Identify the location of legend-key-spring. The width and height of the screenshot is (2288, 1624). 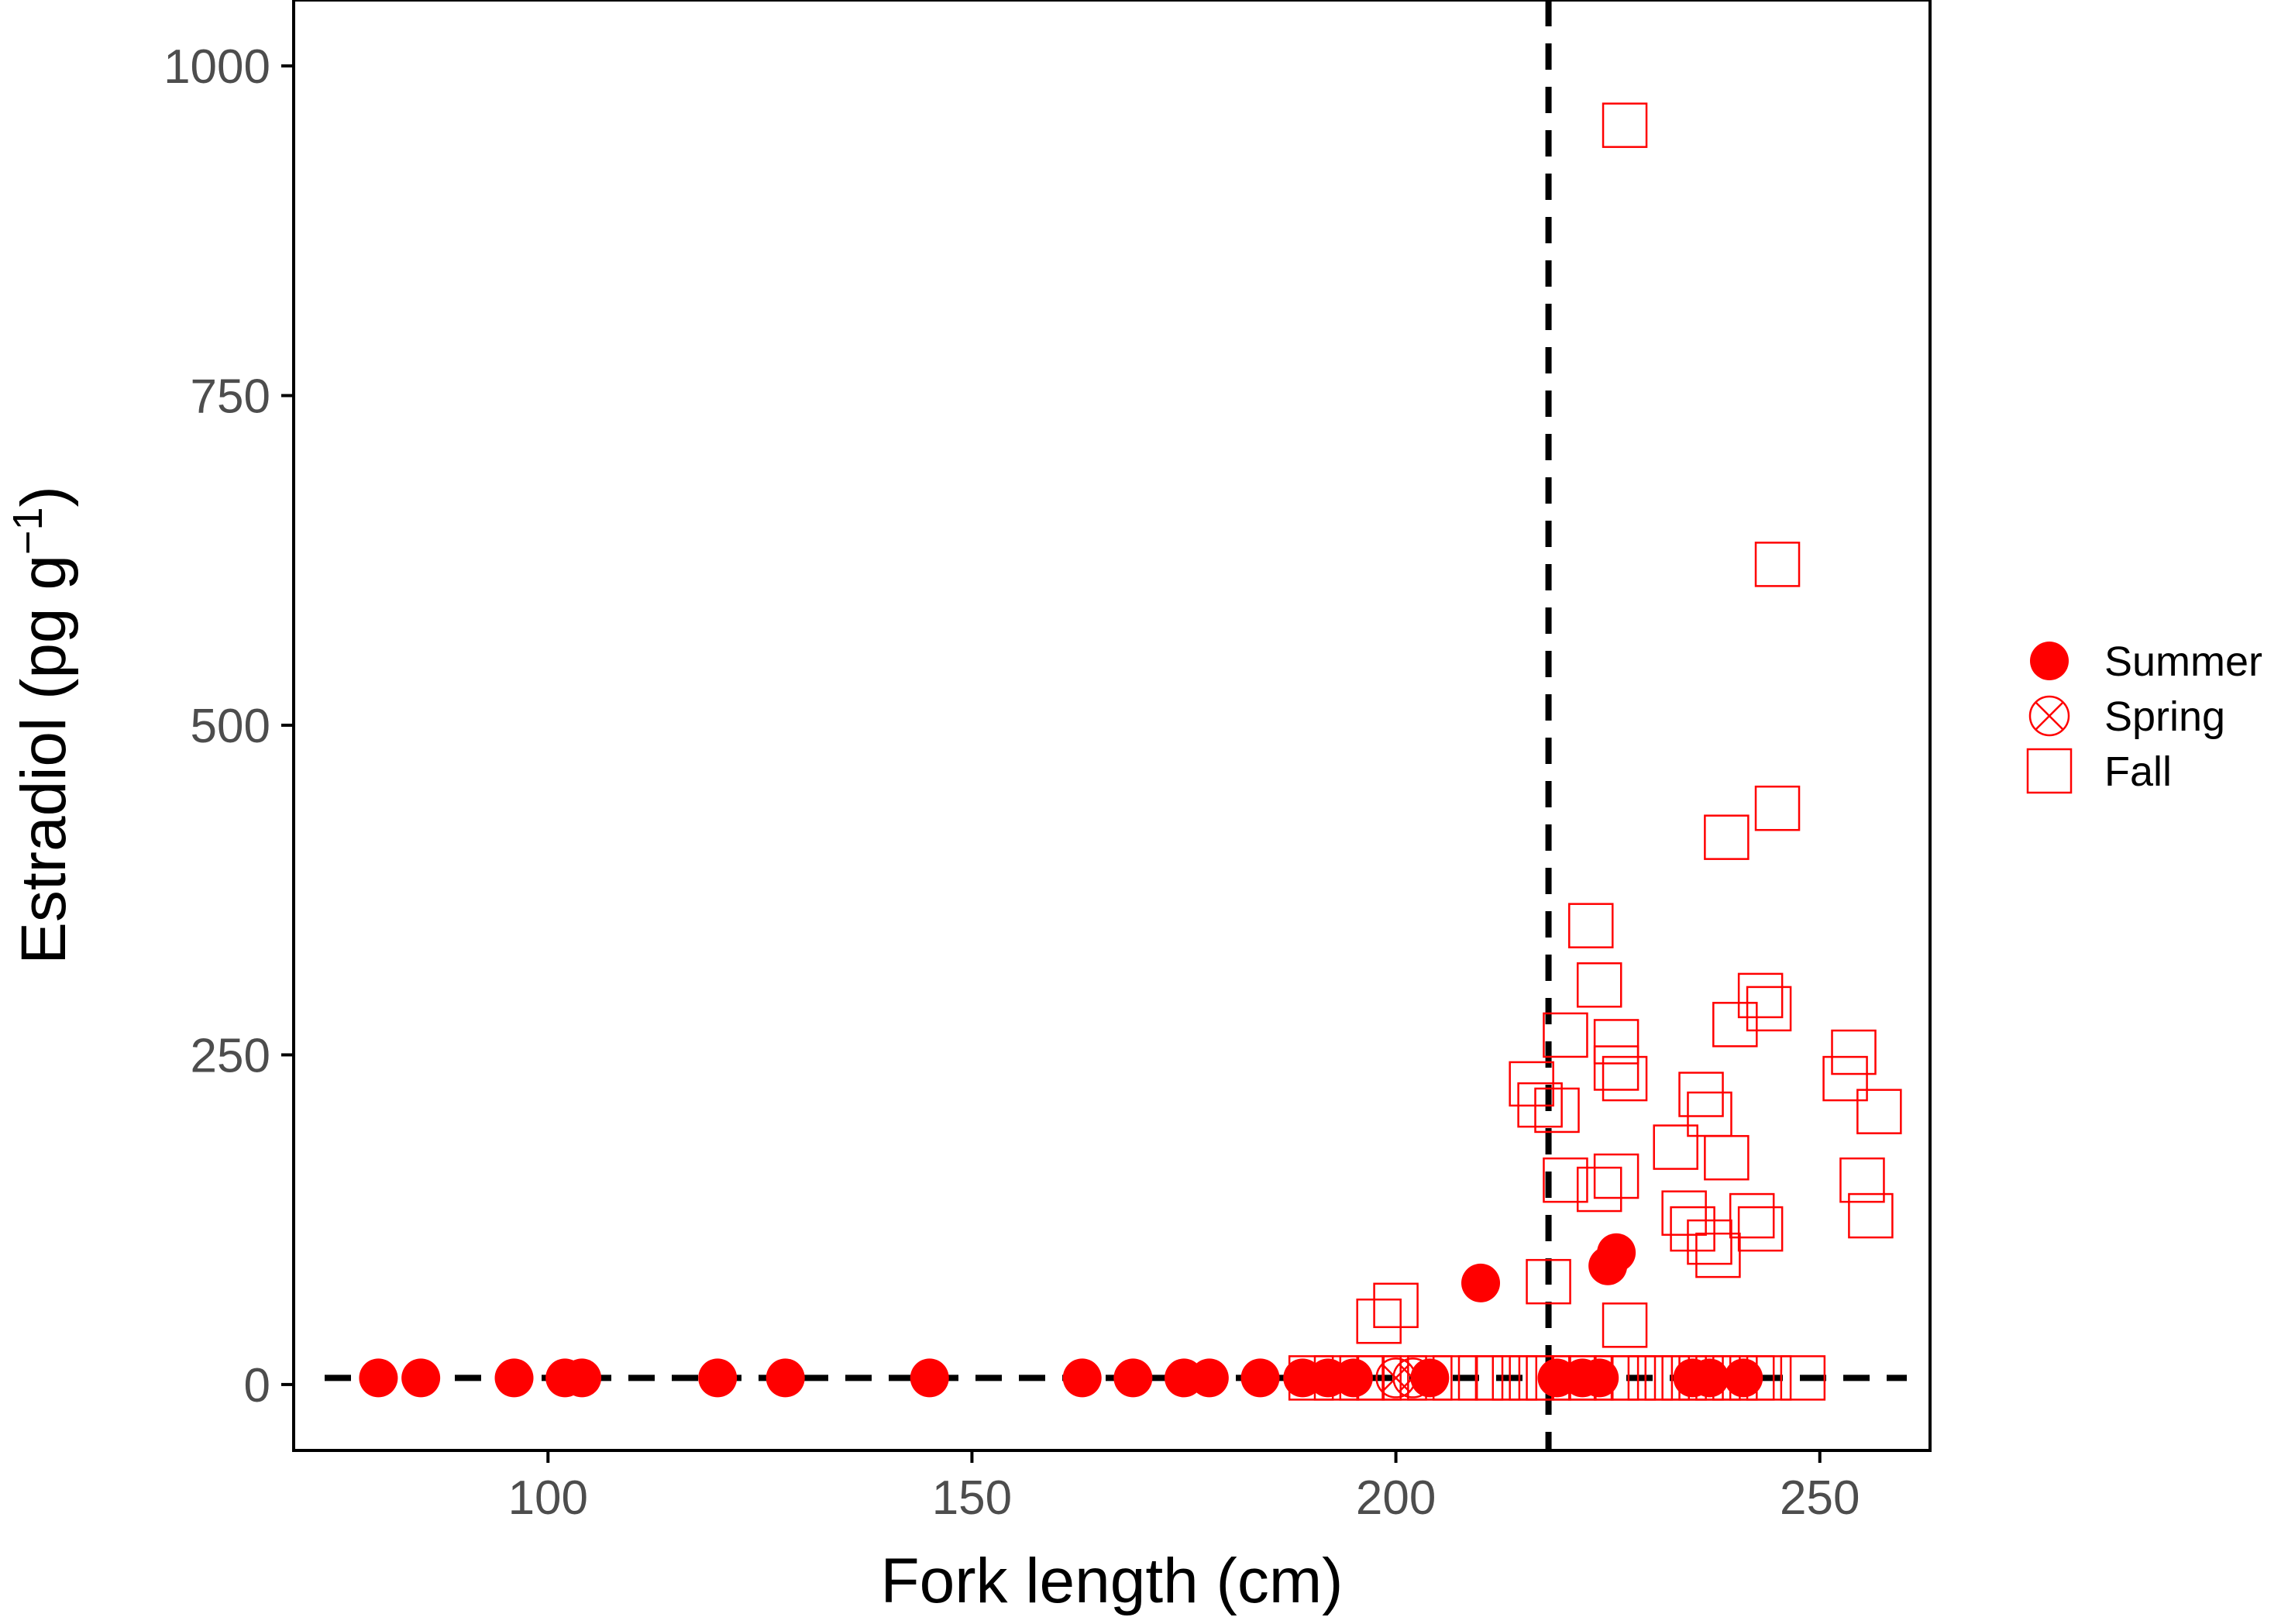
(2049, 716).